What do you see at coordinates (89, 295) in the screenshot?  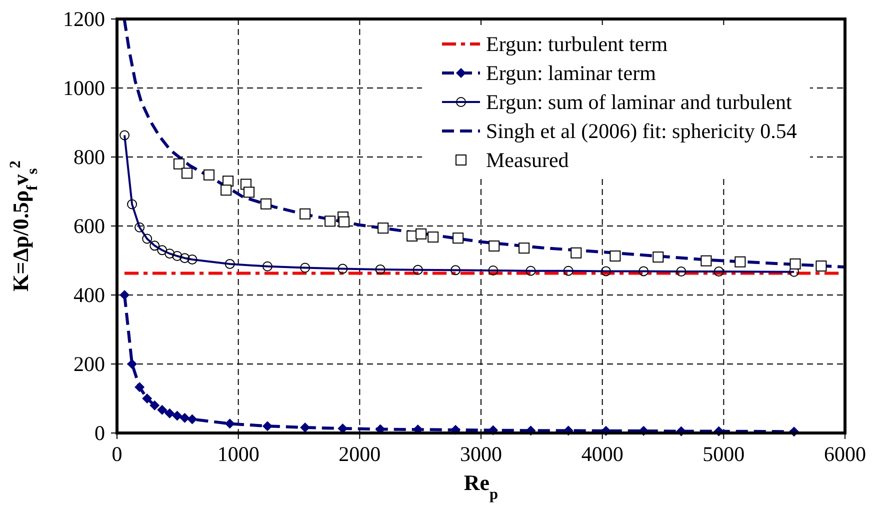 I see `y-tick-label: 400` at bounding box center [89, 295].